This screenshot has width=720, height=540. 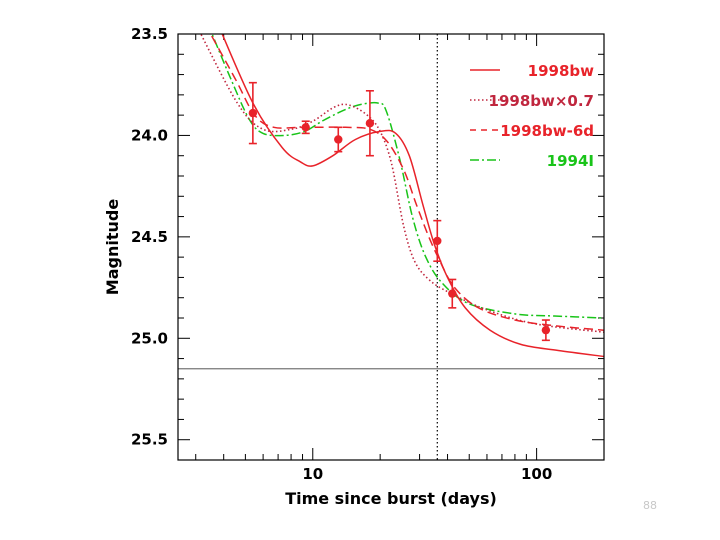 What do you see at coordinates (149, 34) in the screenshot?
I see `y-tick-label: 23.5` at bounding box center [149, 34].